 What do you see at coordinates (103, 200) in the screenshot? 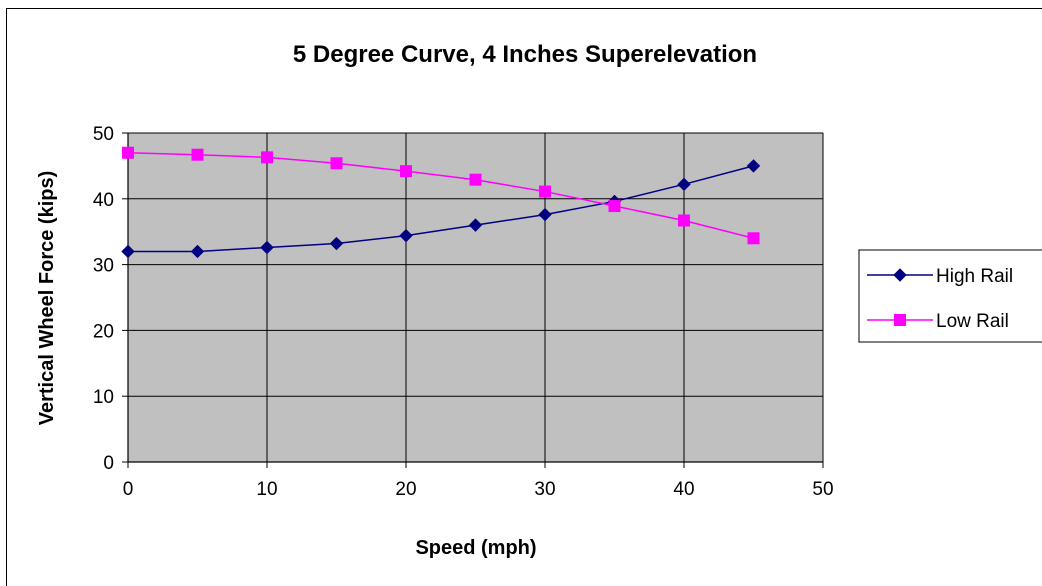
I see `y-tick-label: 40` at bounding box center [103, 200].